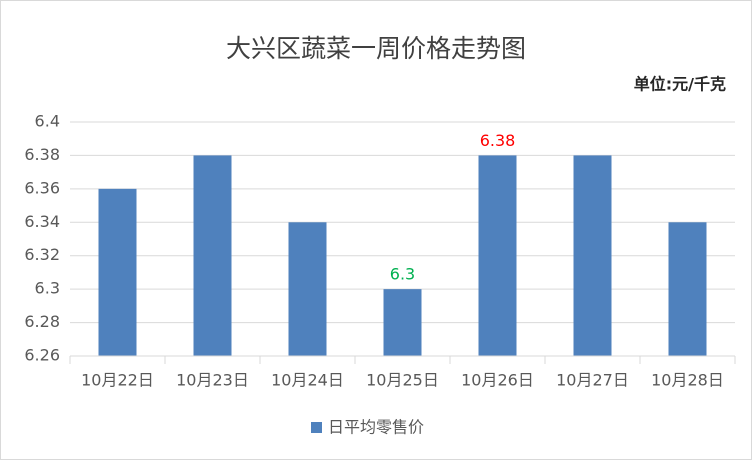  I want to click on unit-label: 单位:元/千克, so click(680, 84).